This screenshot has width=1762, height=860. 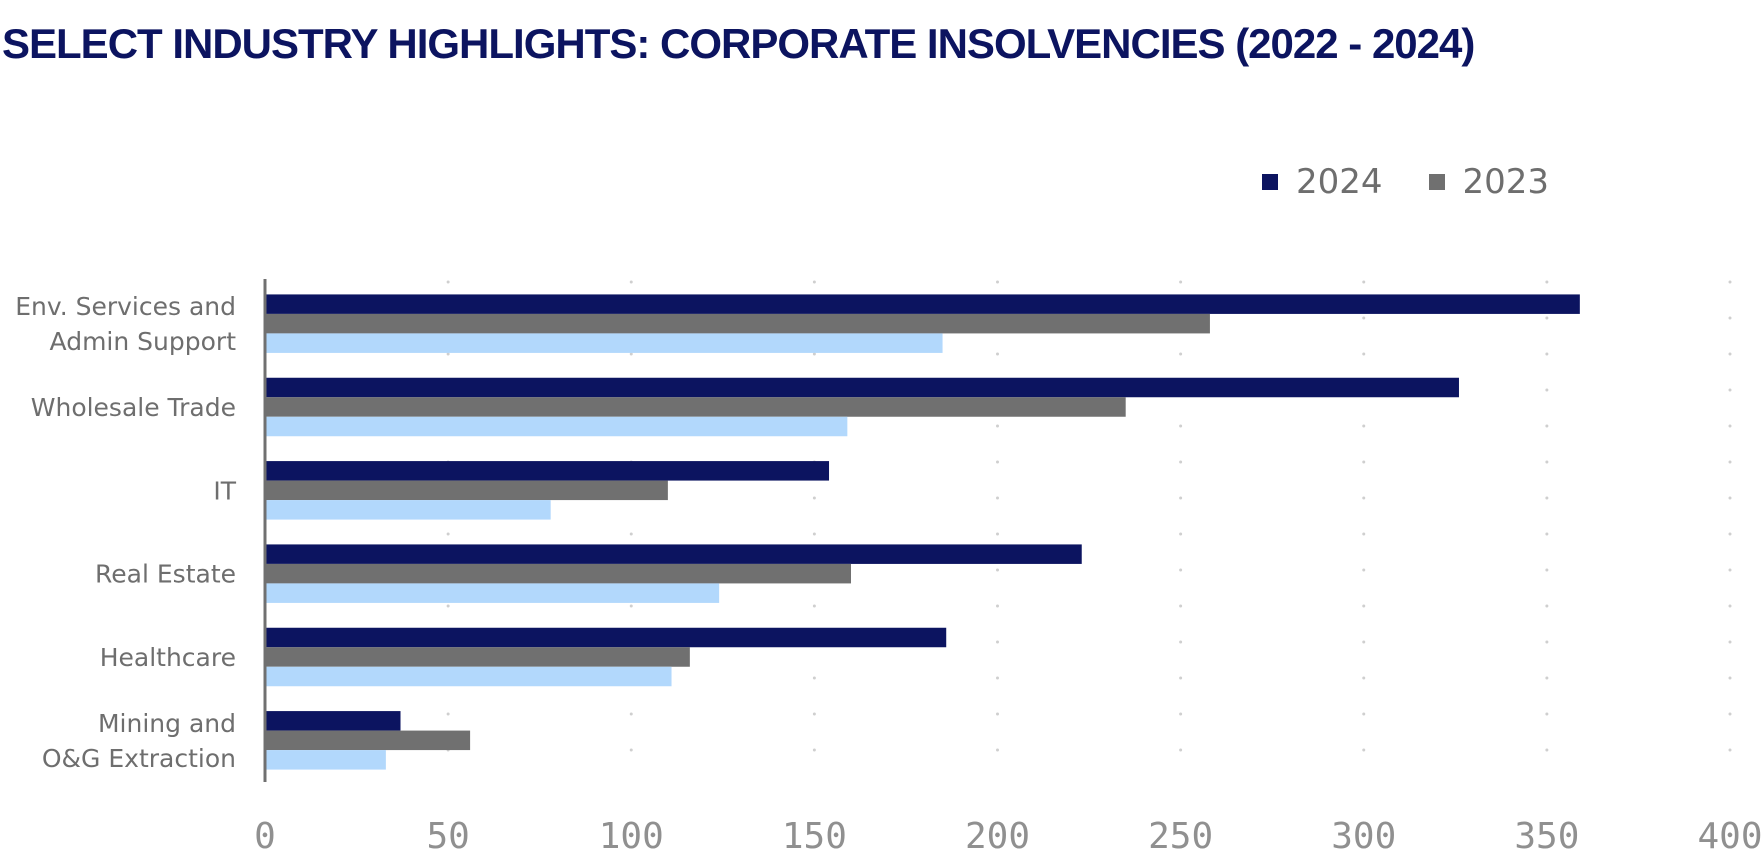 What do you see at coordinates (814, 836) in the screenshot?
I see `x-tick-label-150: 150` at bounding box center [814, 836].